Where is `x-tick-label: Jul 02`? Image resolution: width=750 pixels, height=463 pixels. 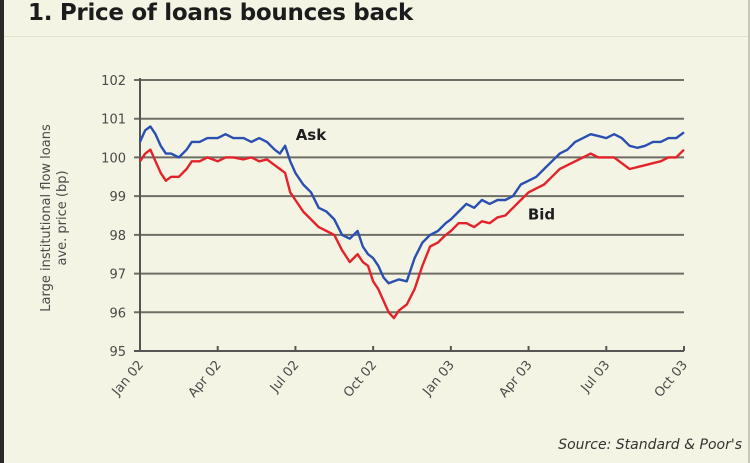 x-tick-label: Jul 02 is located at coordinates (285, 377).